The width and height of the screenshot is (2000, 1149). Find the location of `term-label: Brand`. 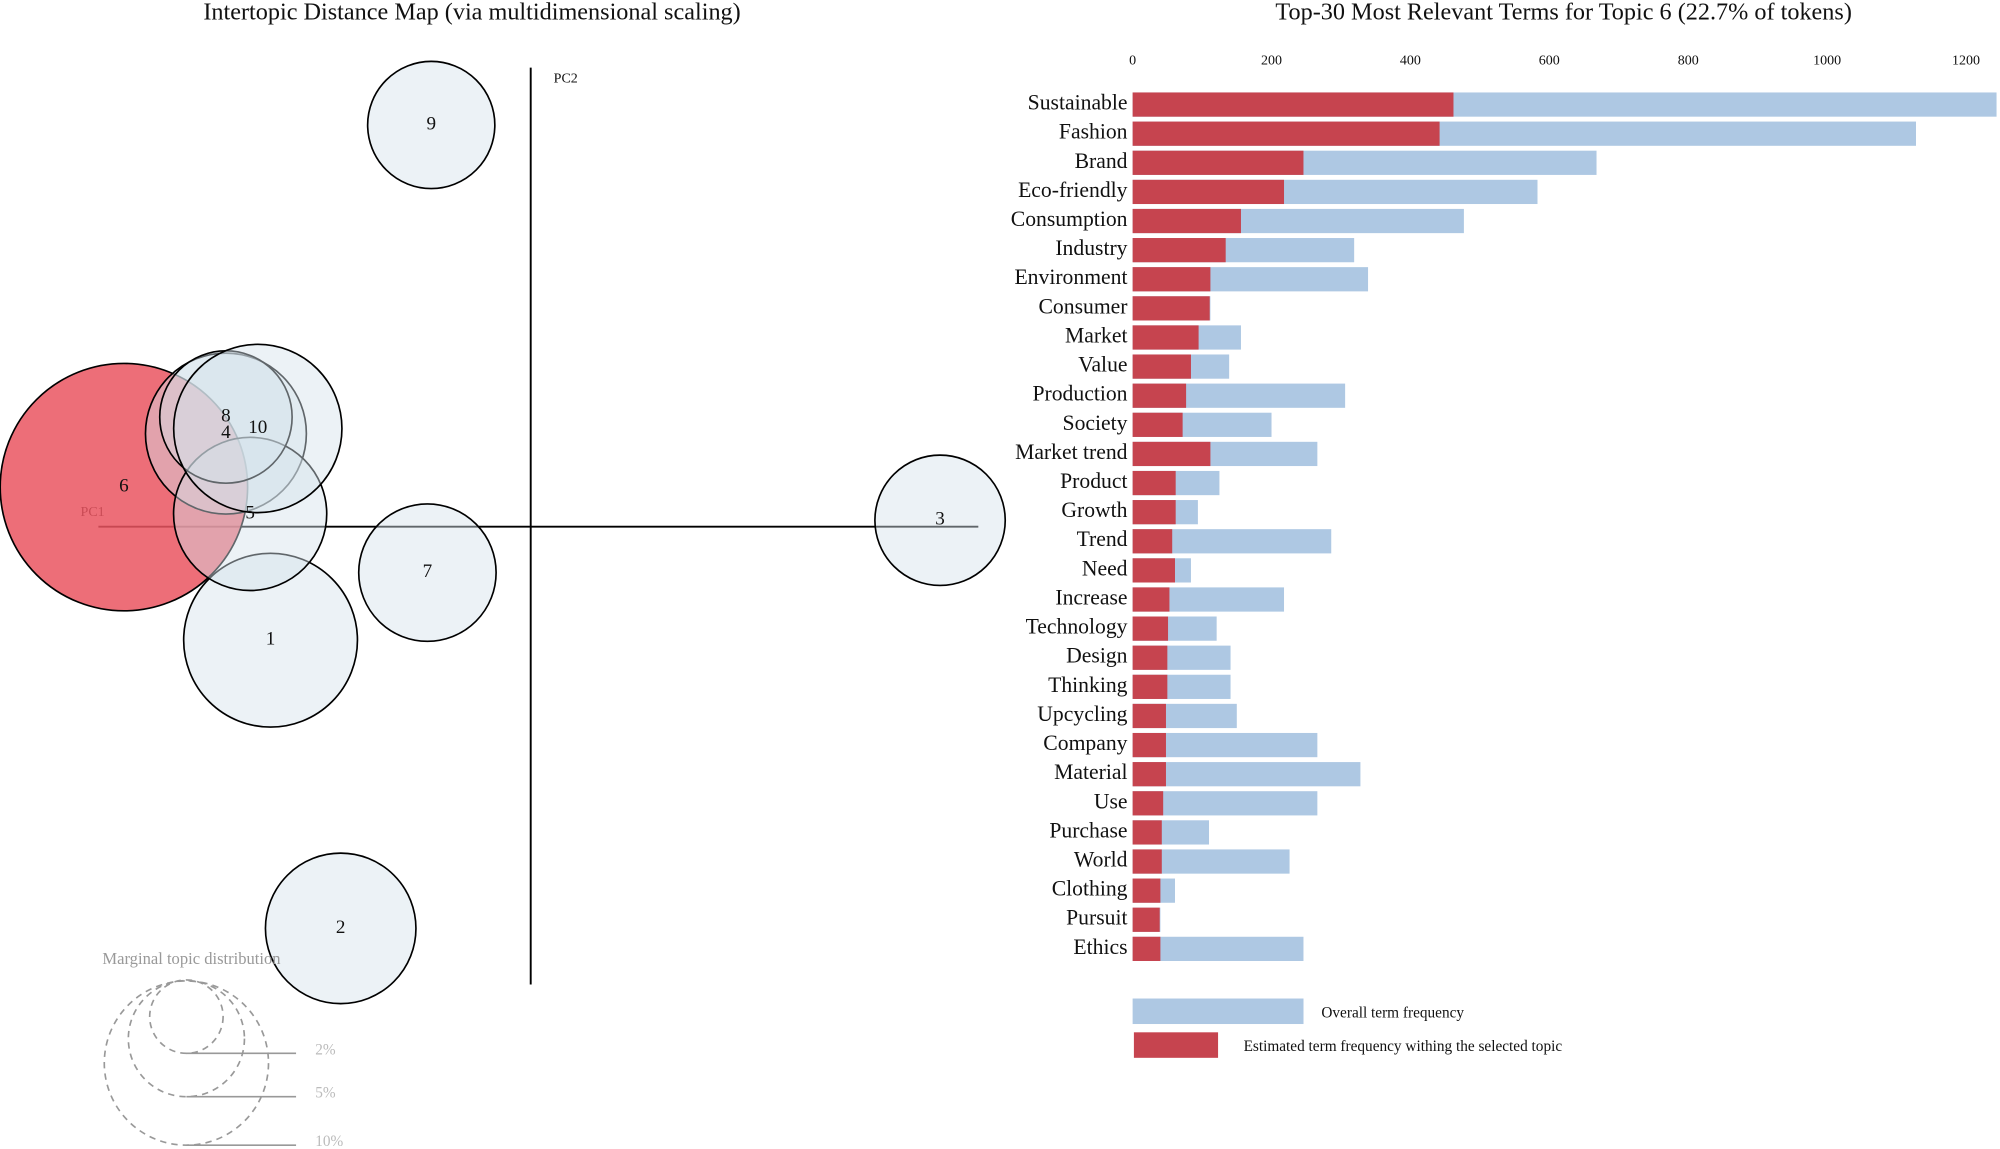

term-label: Brand is located at coordinates (1101, 161).